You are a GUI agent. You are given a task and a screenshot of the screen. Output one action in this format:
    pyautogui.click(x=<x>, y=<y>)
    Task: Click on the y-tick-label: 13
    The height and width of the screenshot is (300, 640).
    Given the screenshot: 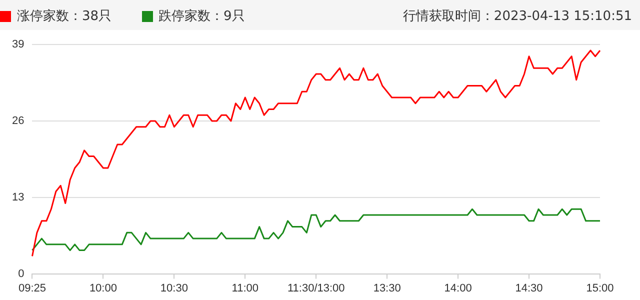 What is the action you would take?
    pyautogui.click(x=18, y=197)
    